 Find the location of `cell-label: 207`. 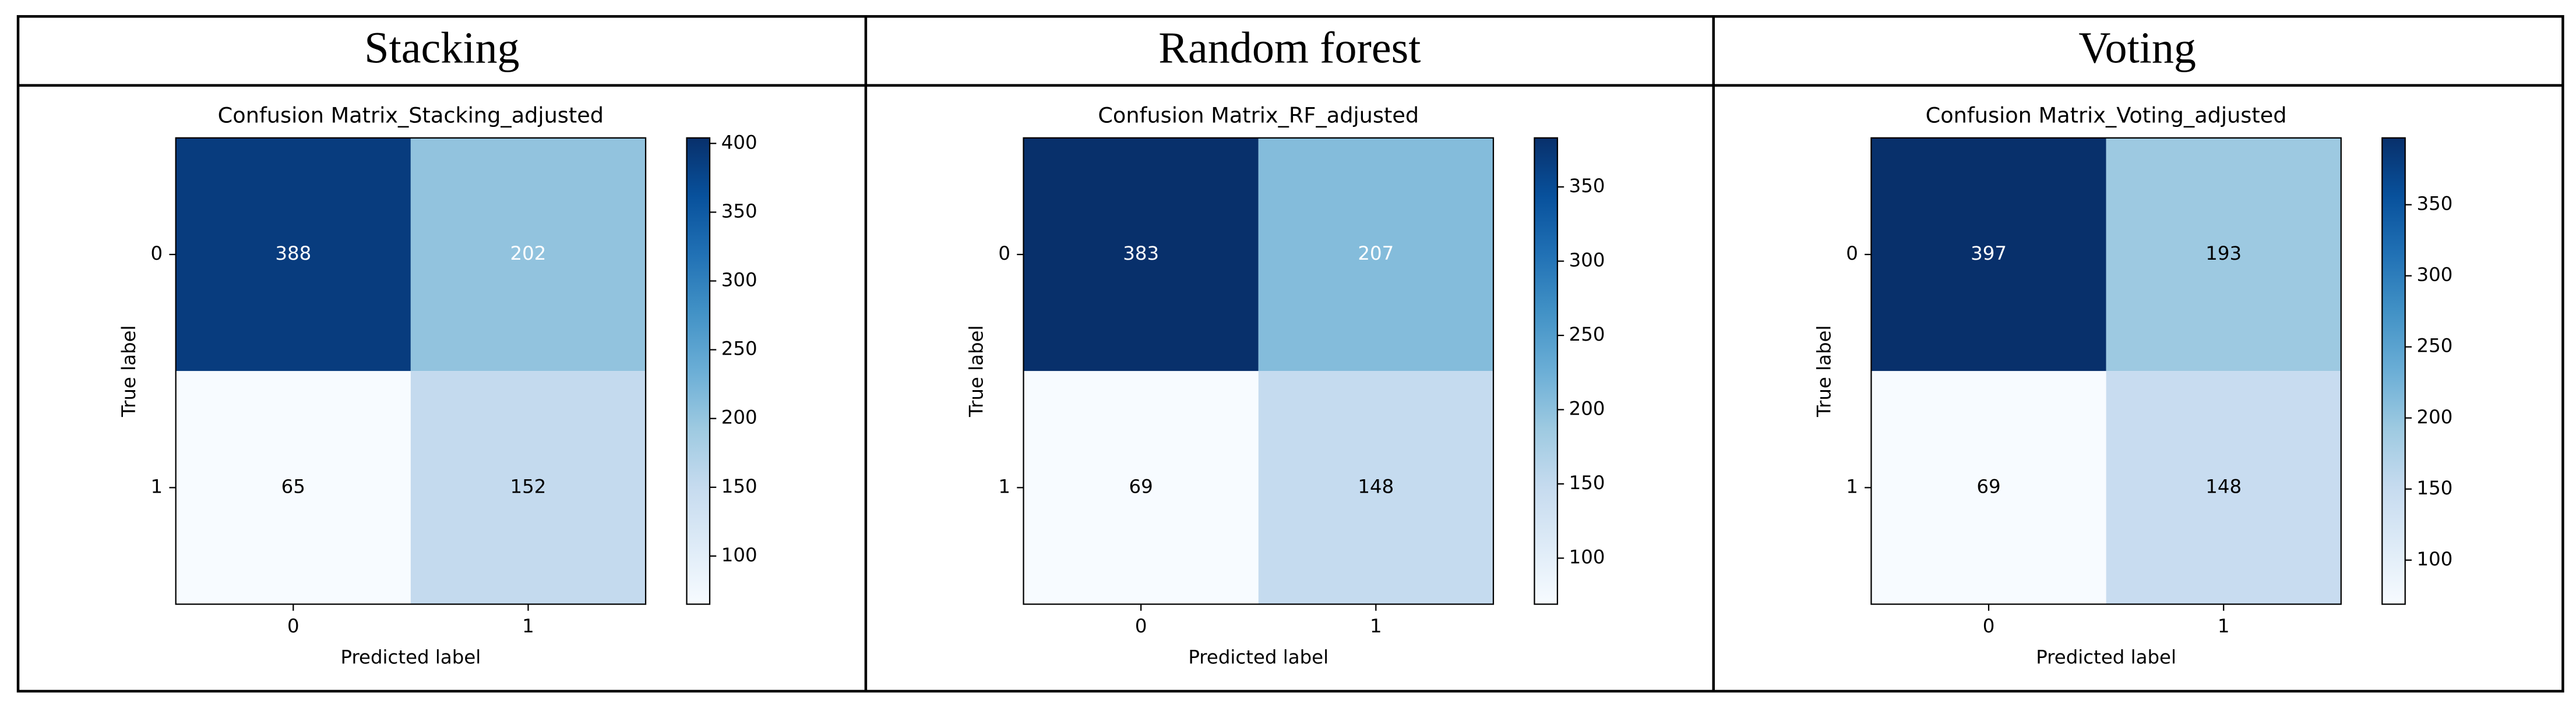

cell-label: 207 is located at coordinates (1376, 253).